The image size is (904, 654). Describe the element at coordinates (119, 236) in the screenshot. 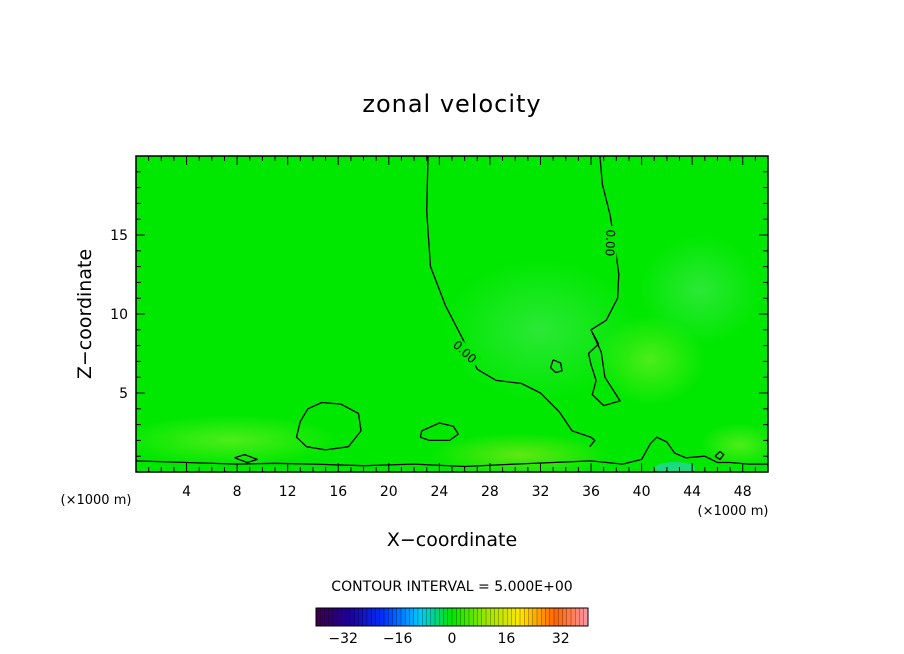

I see `y-tick-label: 15` at that location.